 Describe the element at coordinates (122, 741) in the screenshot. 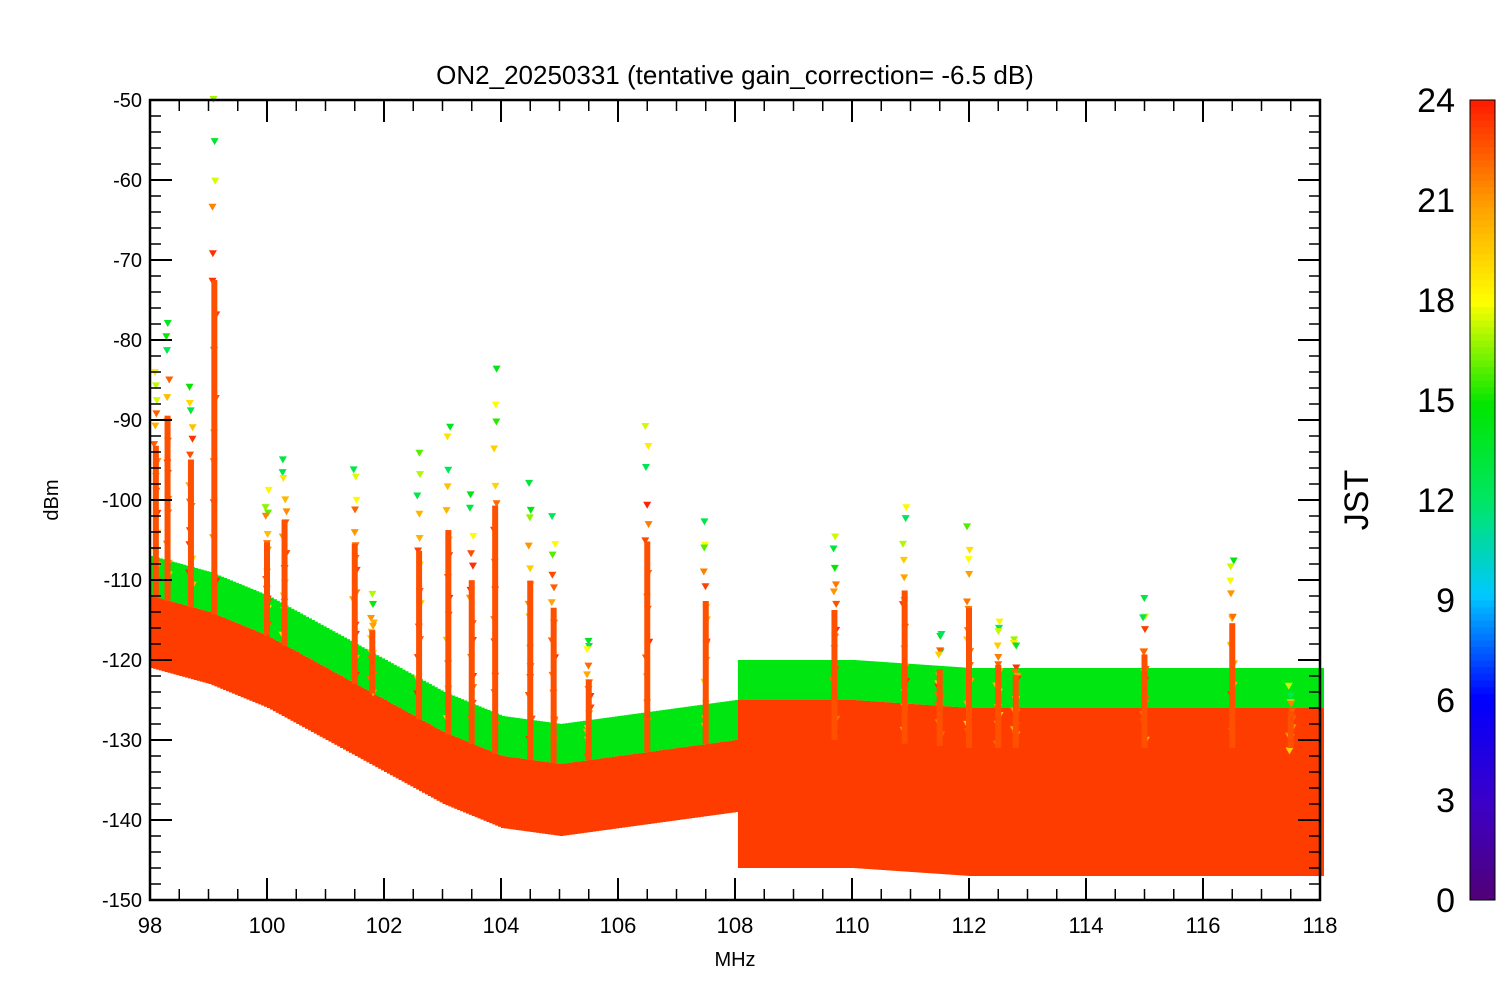

I see `y-tick-label: -130` at that location.